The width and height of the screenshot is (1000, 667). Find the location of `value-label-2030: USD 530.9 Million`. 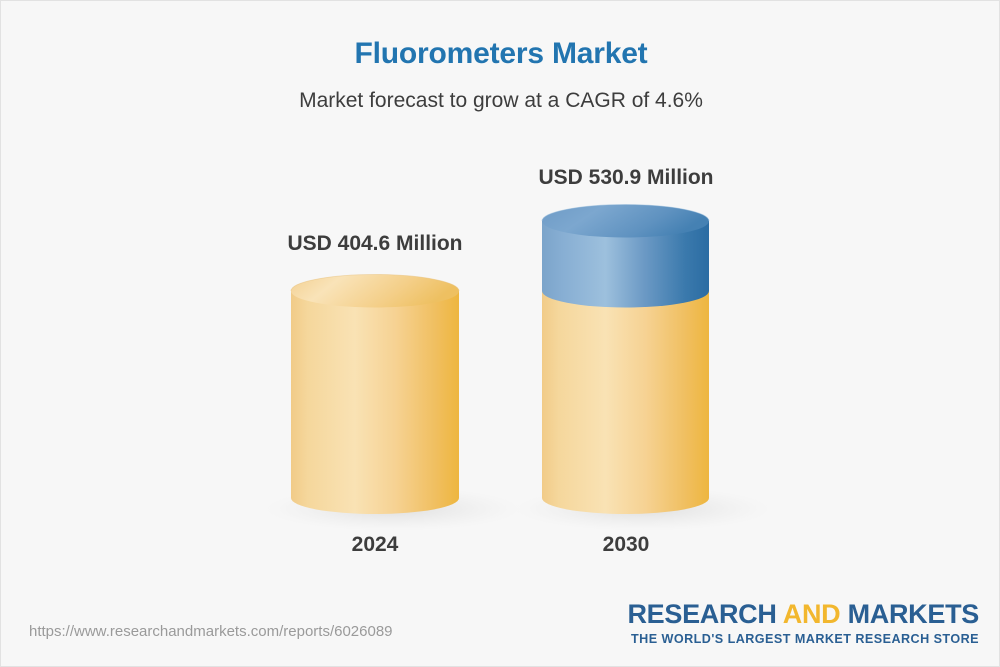

value-label-2030: USD 530.9 Million is located at coordinates (626, 177).